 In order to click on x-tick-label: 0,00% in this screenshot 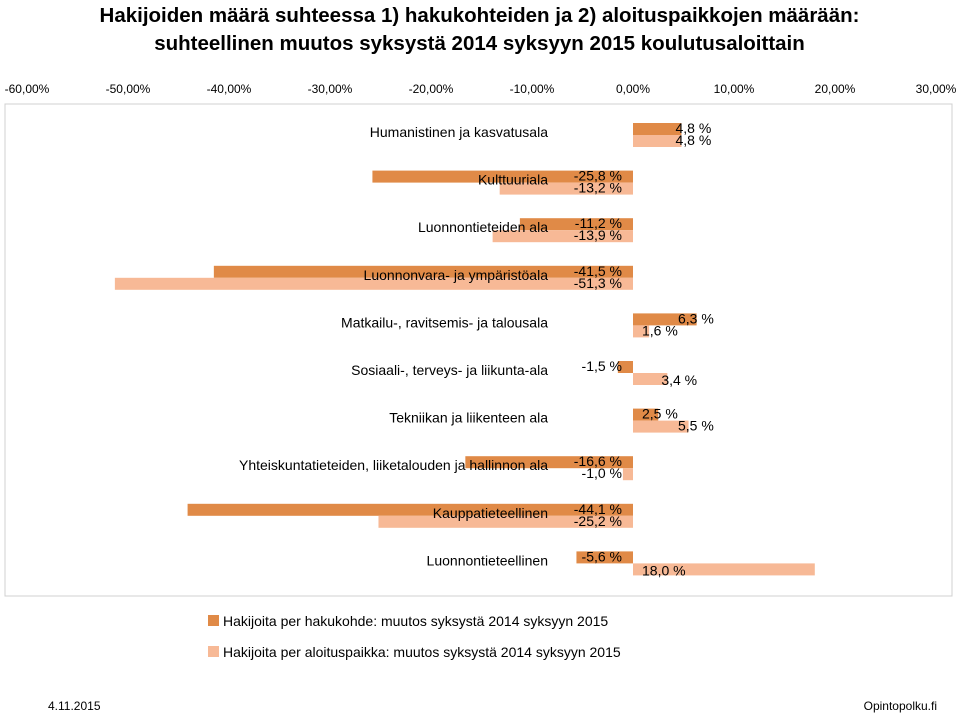, I will do `click(633, 89)`.